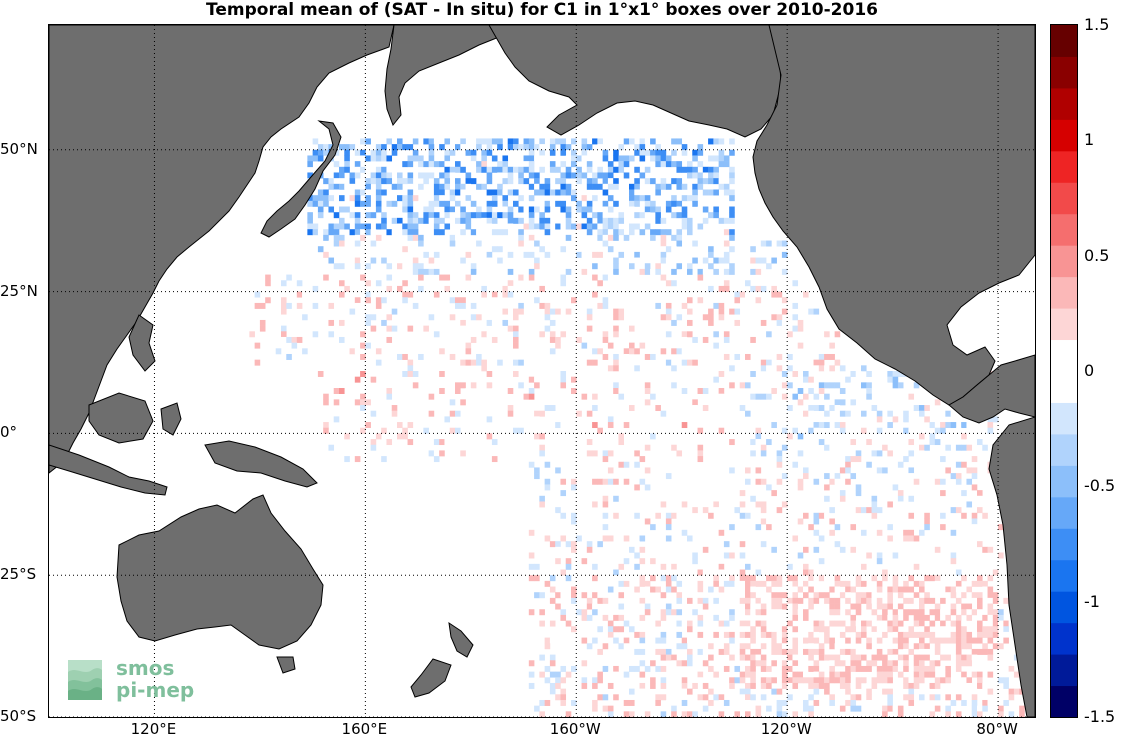 This screenshot has width=1122, height=738. Describe the element at coordinates (1064, 371) in the screenshot. I see `colorbar` at that location.